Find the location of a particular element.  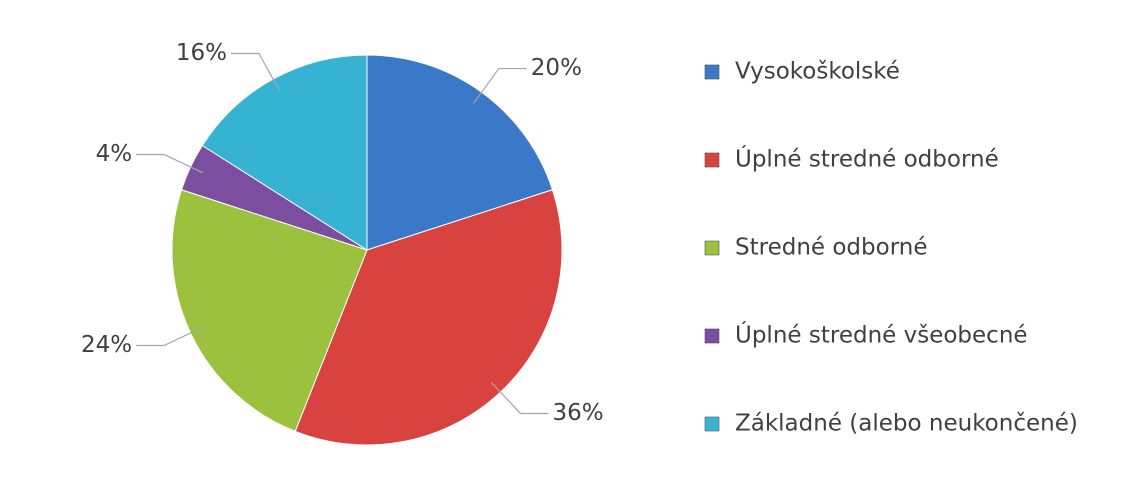

data-label: 36% is located at coordinates (578, 413).